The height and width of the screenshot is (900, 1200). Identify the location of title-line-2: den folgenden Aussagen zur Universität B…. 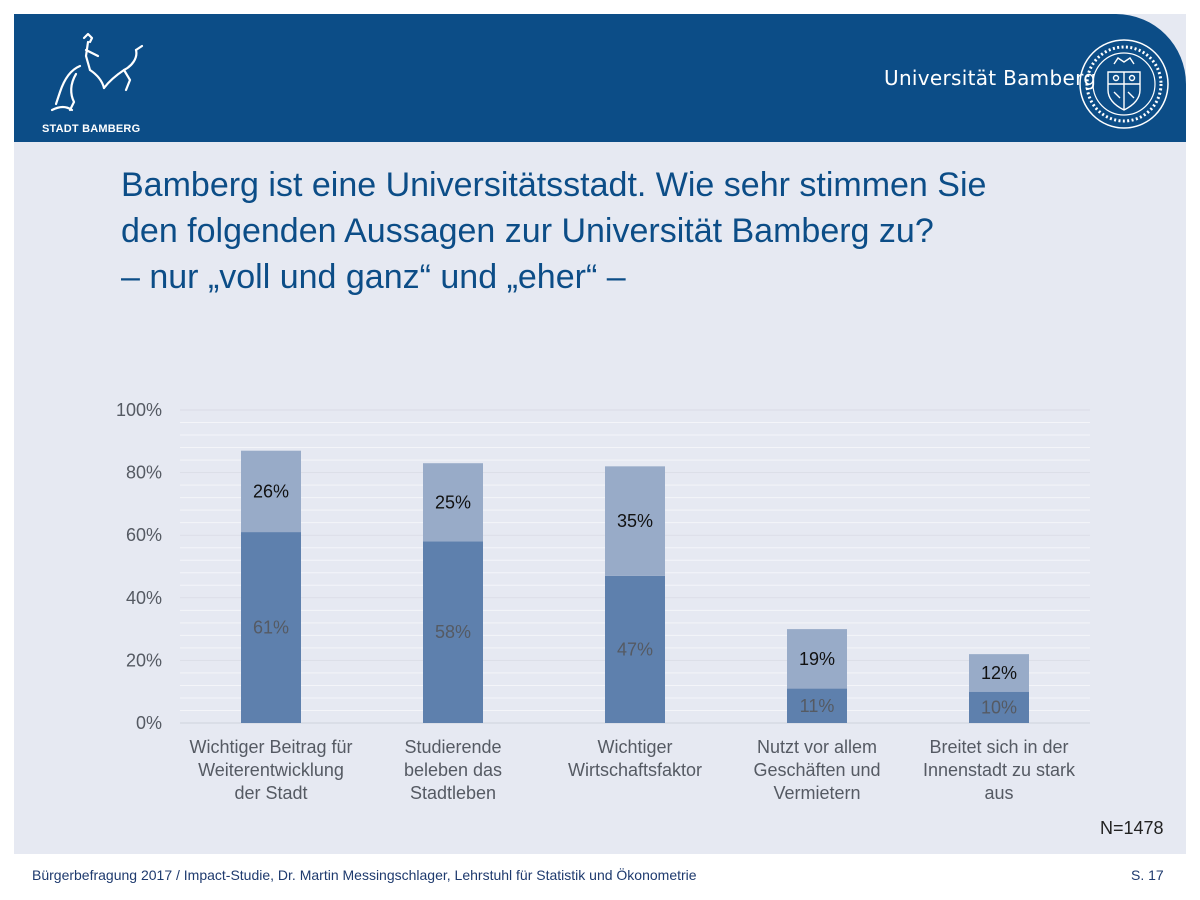
(527, 231).